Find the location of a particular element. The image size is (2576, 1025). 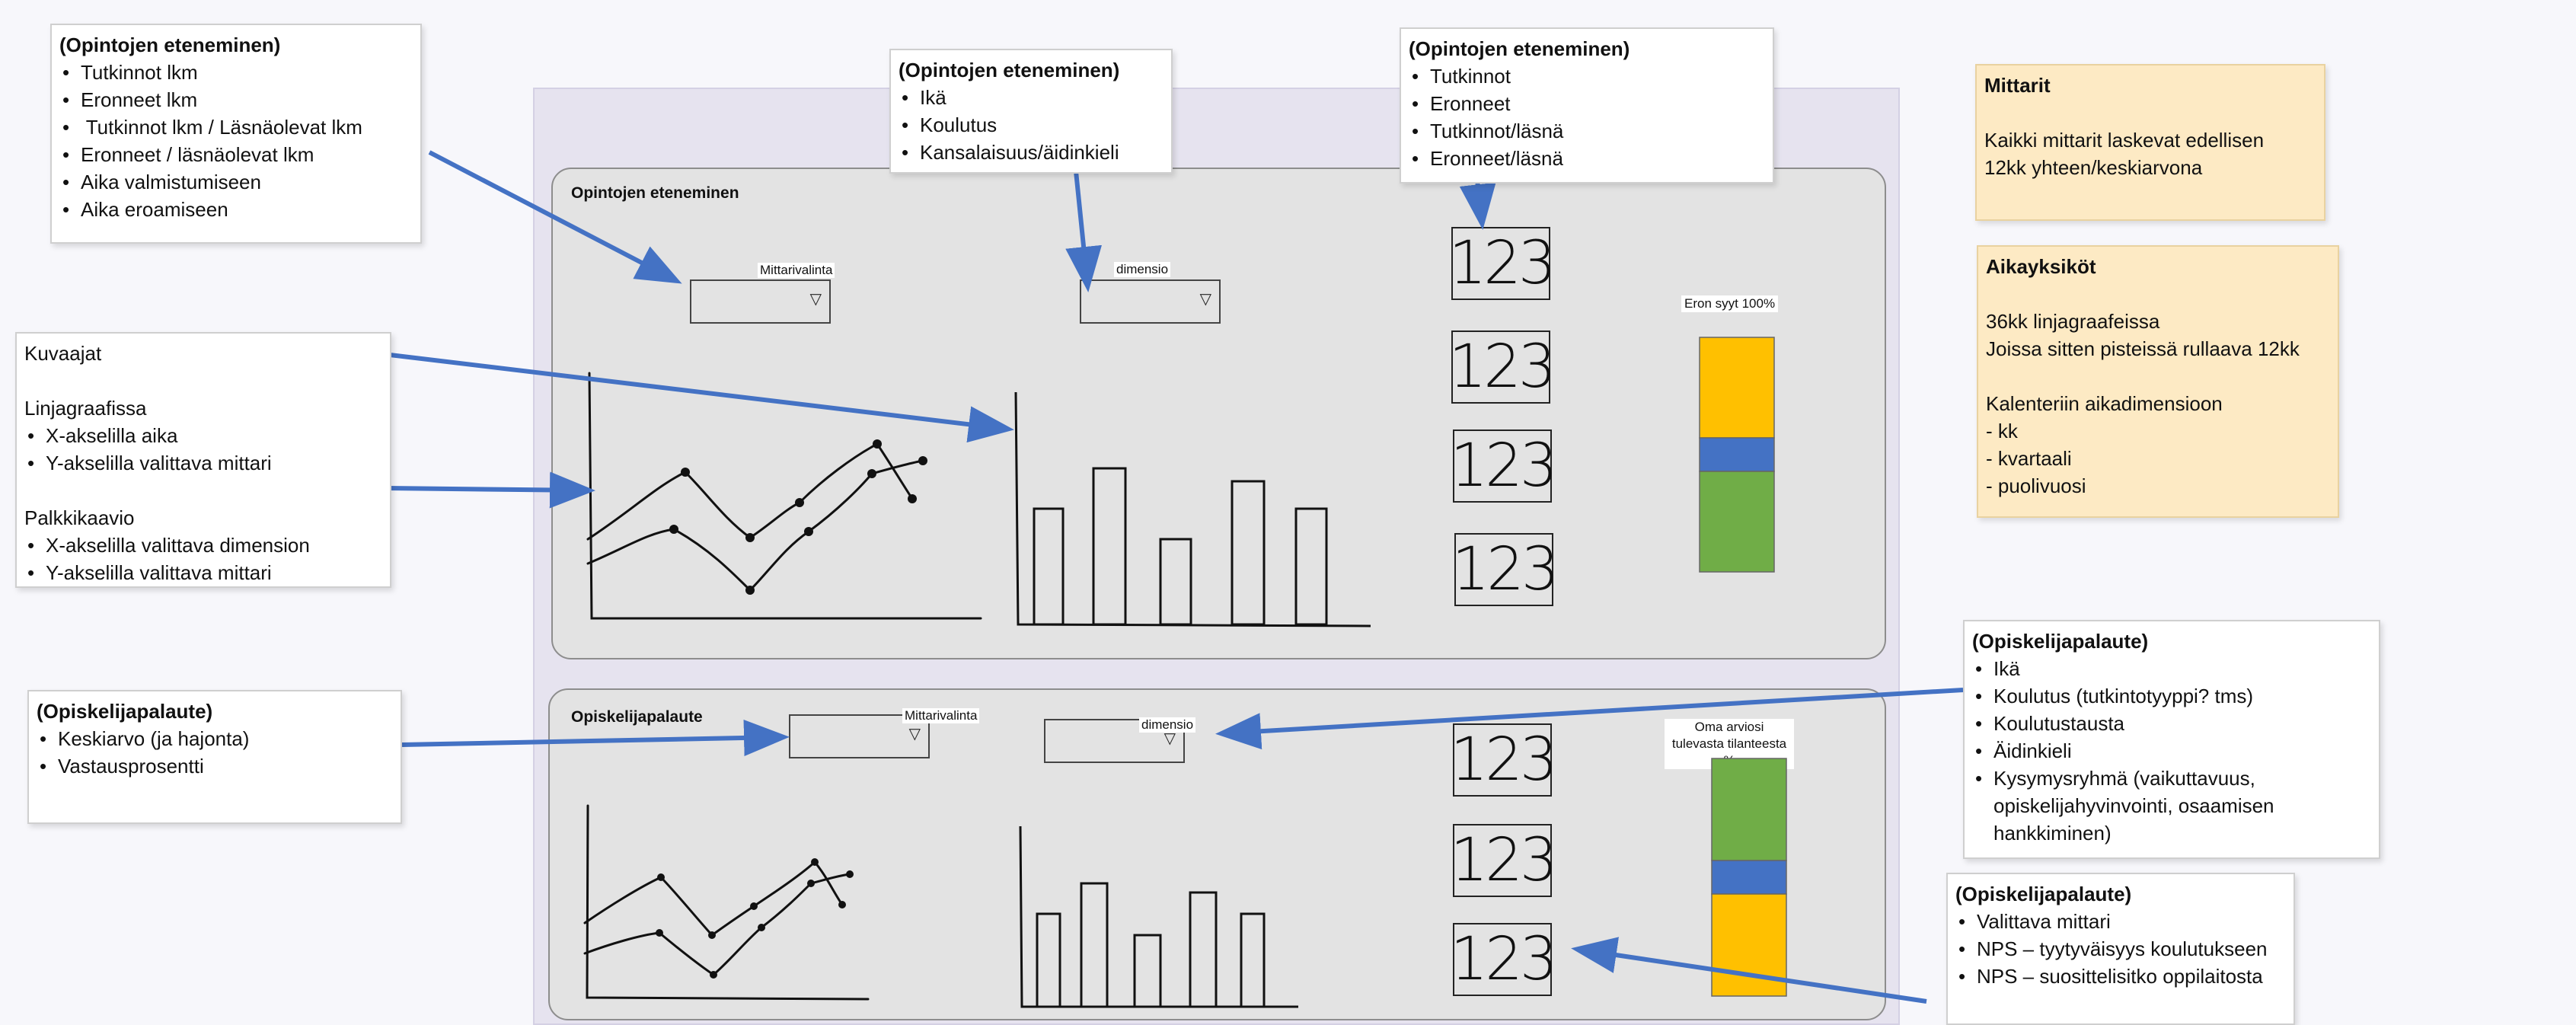

list-item: X-akselilla aika is located at coordinates (203, 435).